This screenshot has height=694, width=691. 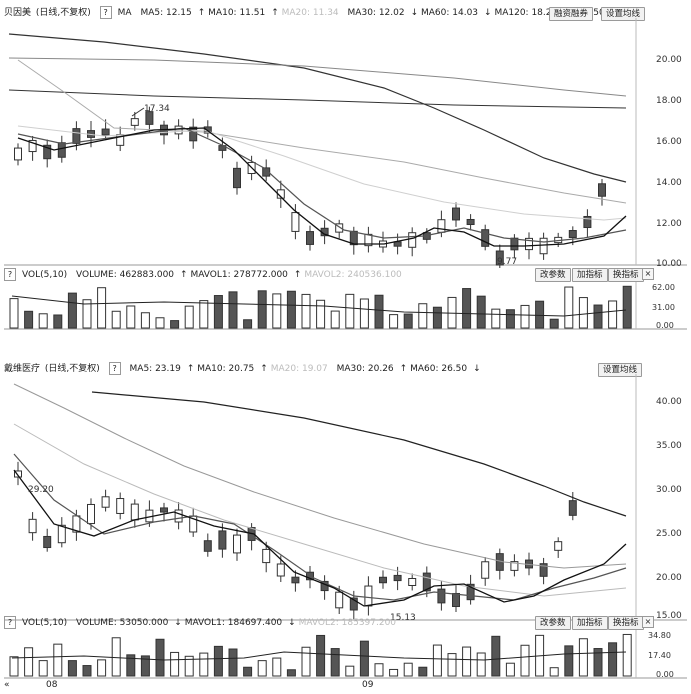 I want to click on price-tick-4: 14.00, so click(x=669, y=183).